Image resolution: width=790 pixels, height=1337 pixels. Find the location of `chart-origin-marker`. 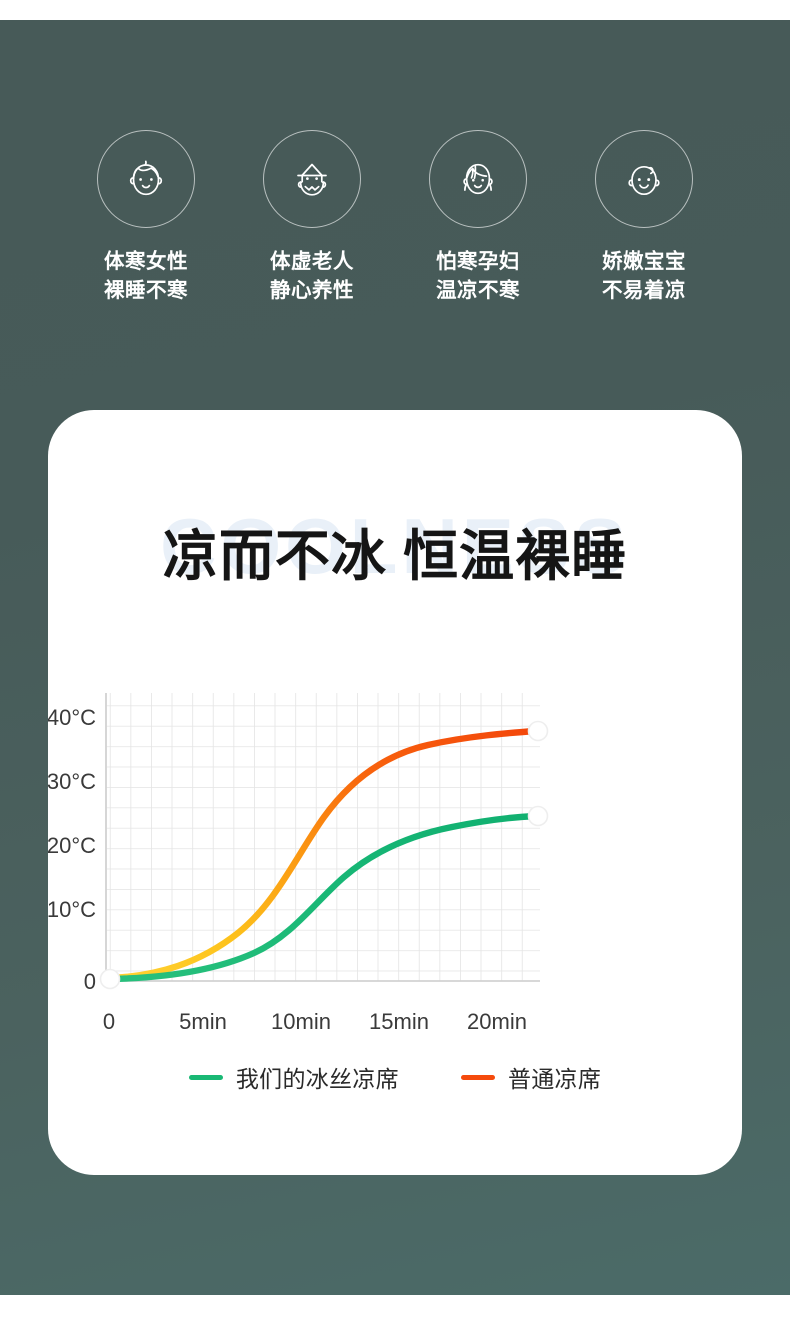

chart-origin-marker is located at coordinates (110, 979).